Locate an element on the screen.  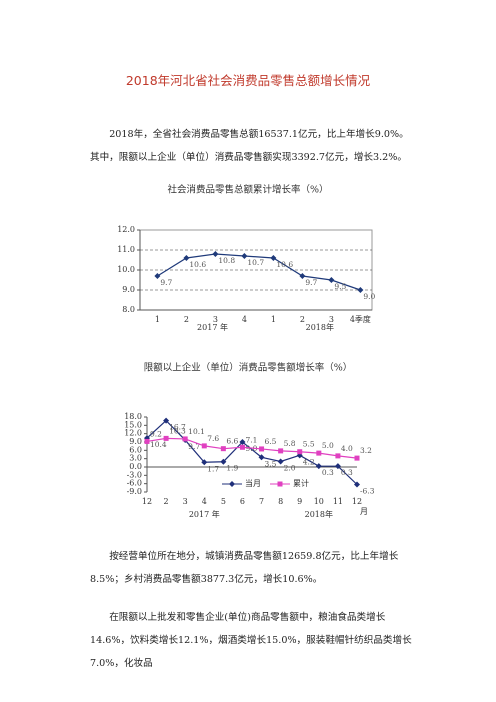
y-tick-label: -3.0 is located at coordinates (134, 474).